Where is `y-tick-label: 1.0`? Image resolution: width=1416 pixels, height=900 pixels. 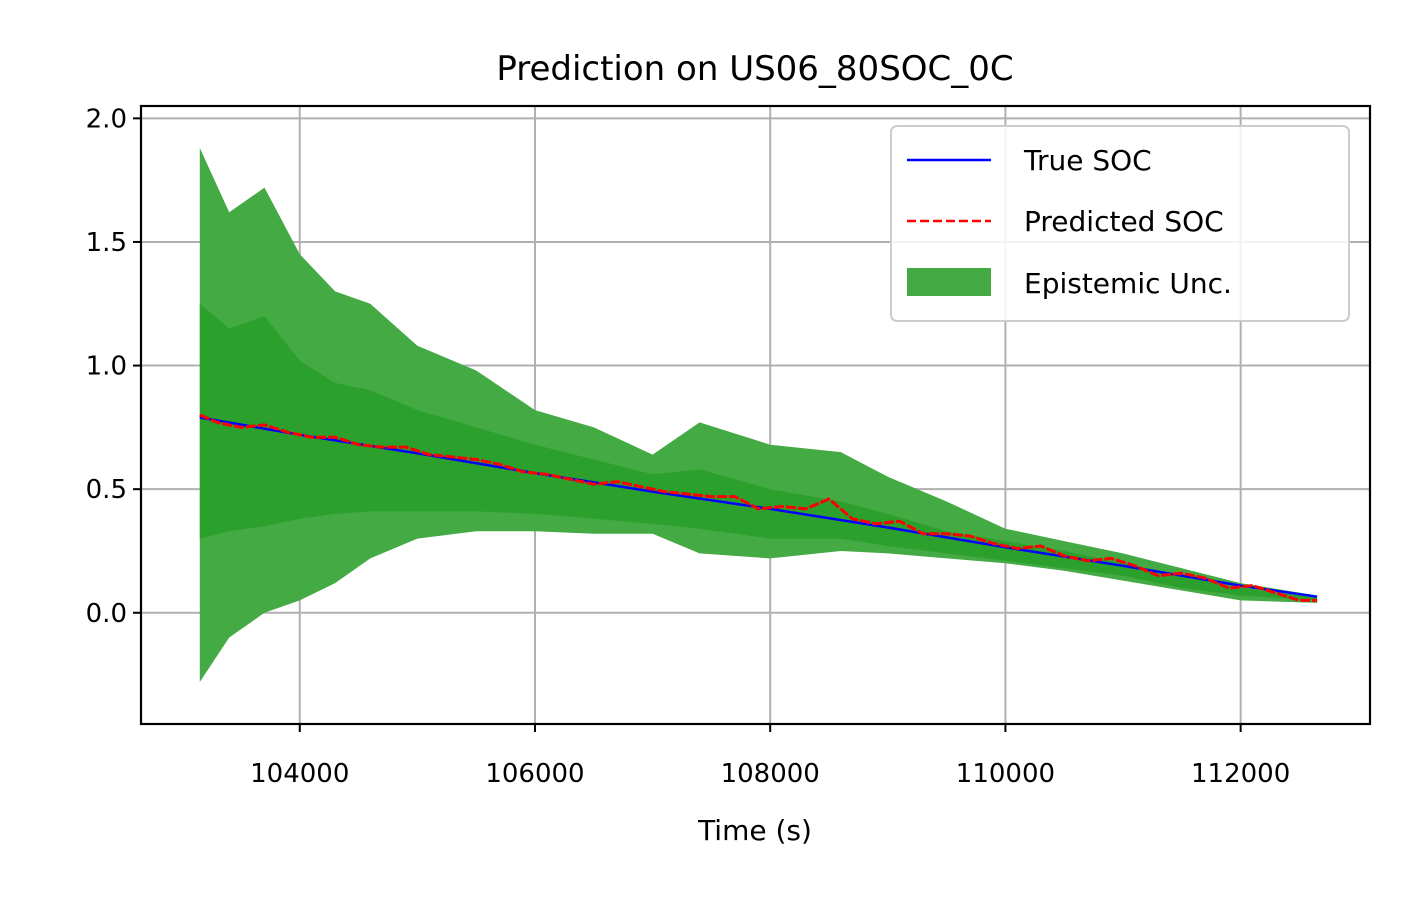 y-tick-label: 1.0 is located at coordinates (106, 367).